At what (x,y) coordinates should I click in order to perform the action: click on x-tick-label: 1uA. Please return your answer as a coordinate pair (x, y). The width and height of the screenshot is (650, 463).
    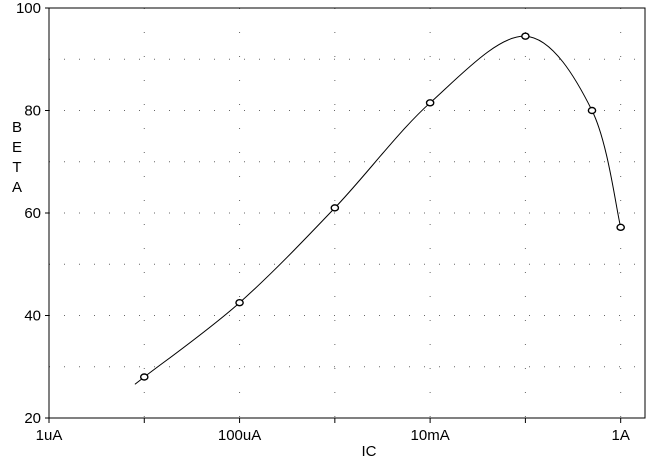
    Looking at the image, I should click on (49, 435).